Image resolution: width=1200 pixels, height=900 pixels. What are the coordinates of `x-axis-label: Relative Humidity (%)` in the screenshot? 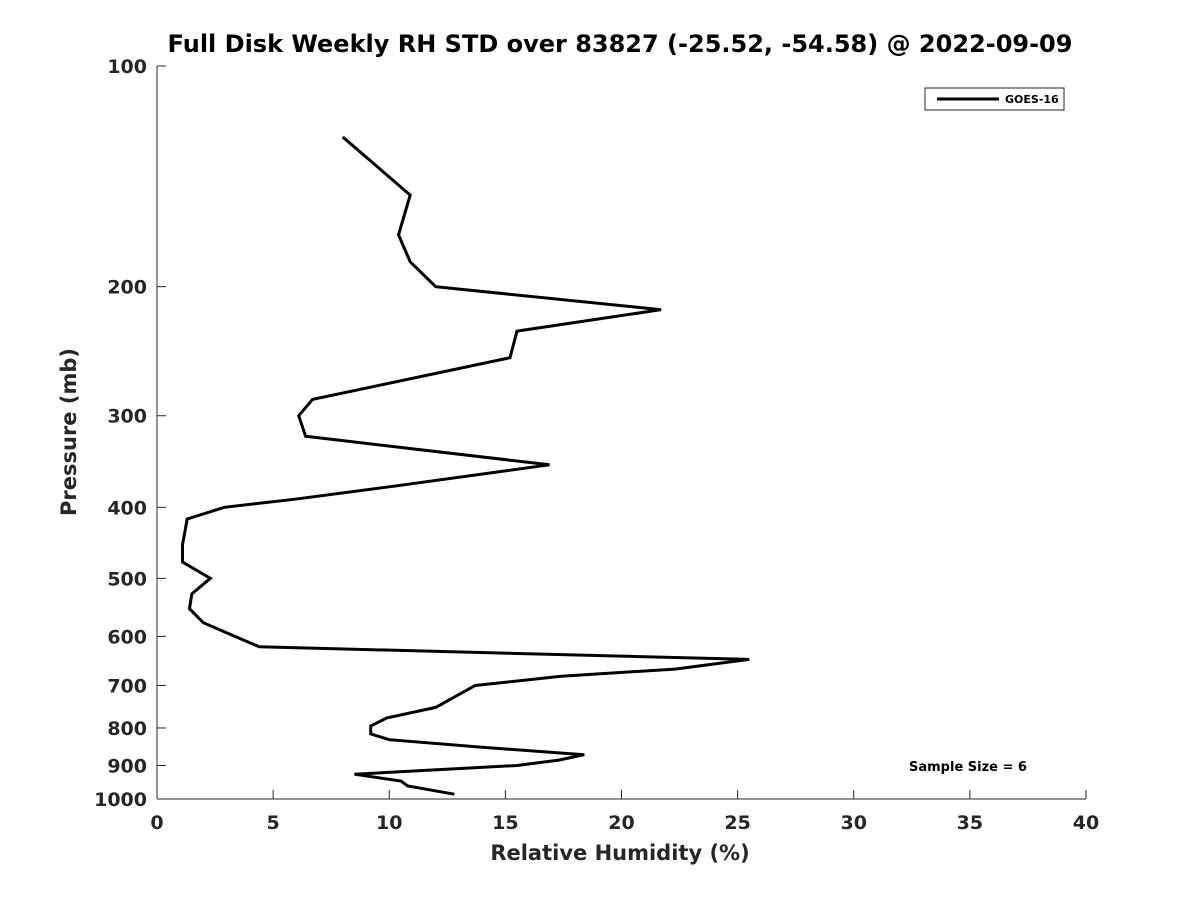 It's located at (619, 853).